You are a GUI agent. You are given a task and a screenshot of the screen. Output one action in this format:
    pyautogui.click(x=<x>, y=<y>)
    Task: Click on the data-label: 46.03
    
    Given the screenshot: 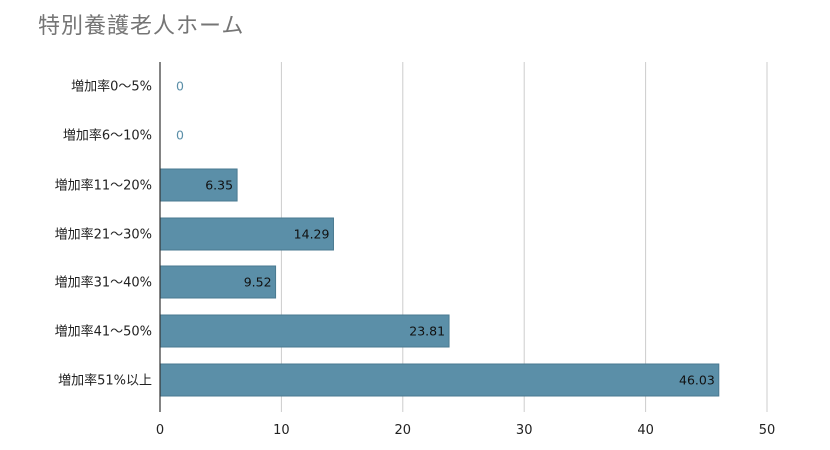 What is the action you would take?
    pyautogui.click(x=697, y=380)
    